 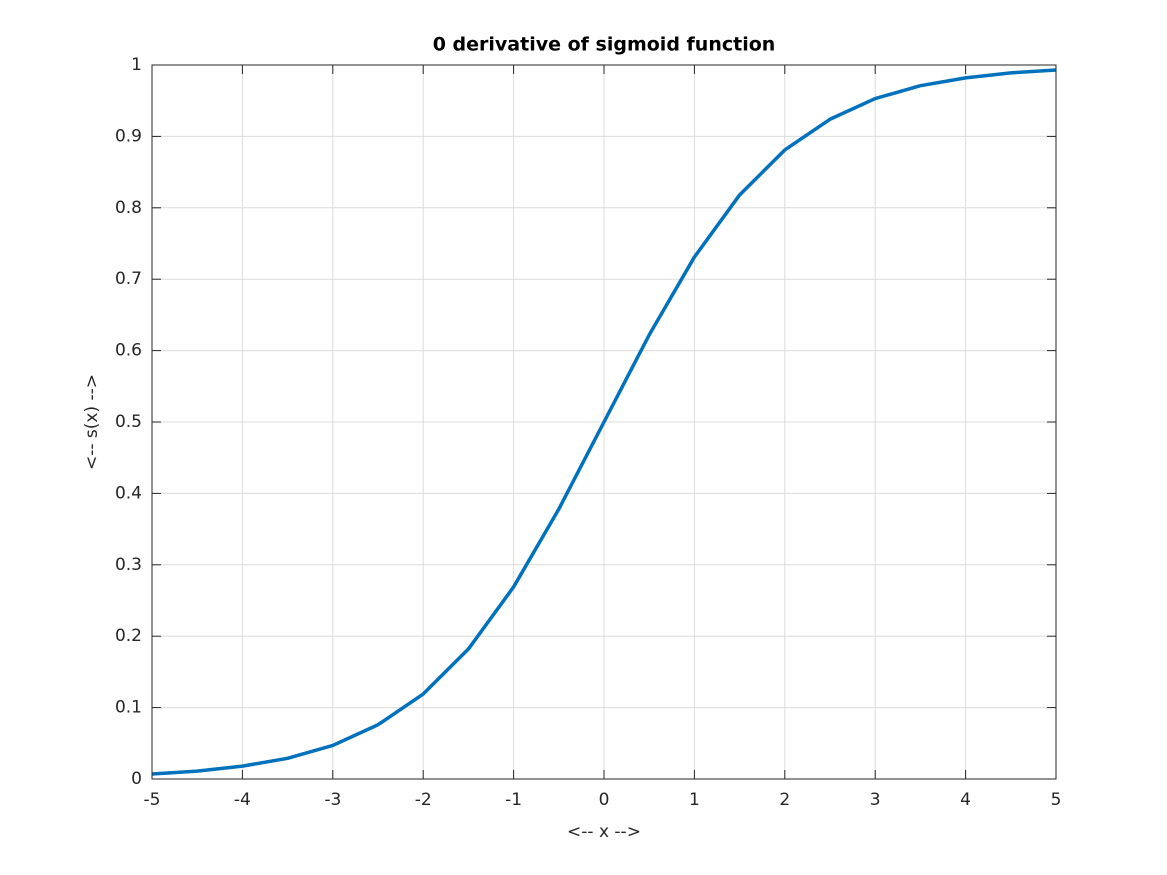 I want to click on y-tick-label: 0.7, so click(x=128, y=279).